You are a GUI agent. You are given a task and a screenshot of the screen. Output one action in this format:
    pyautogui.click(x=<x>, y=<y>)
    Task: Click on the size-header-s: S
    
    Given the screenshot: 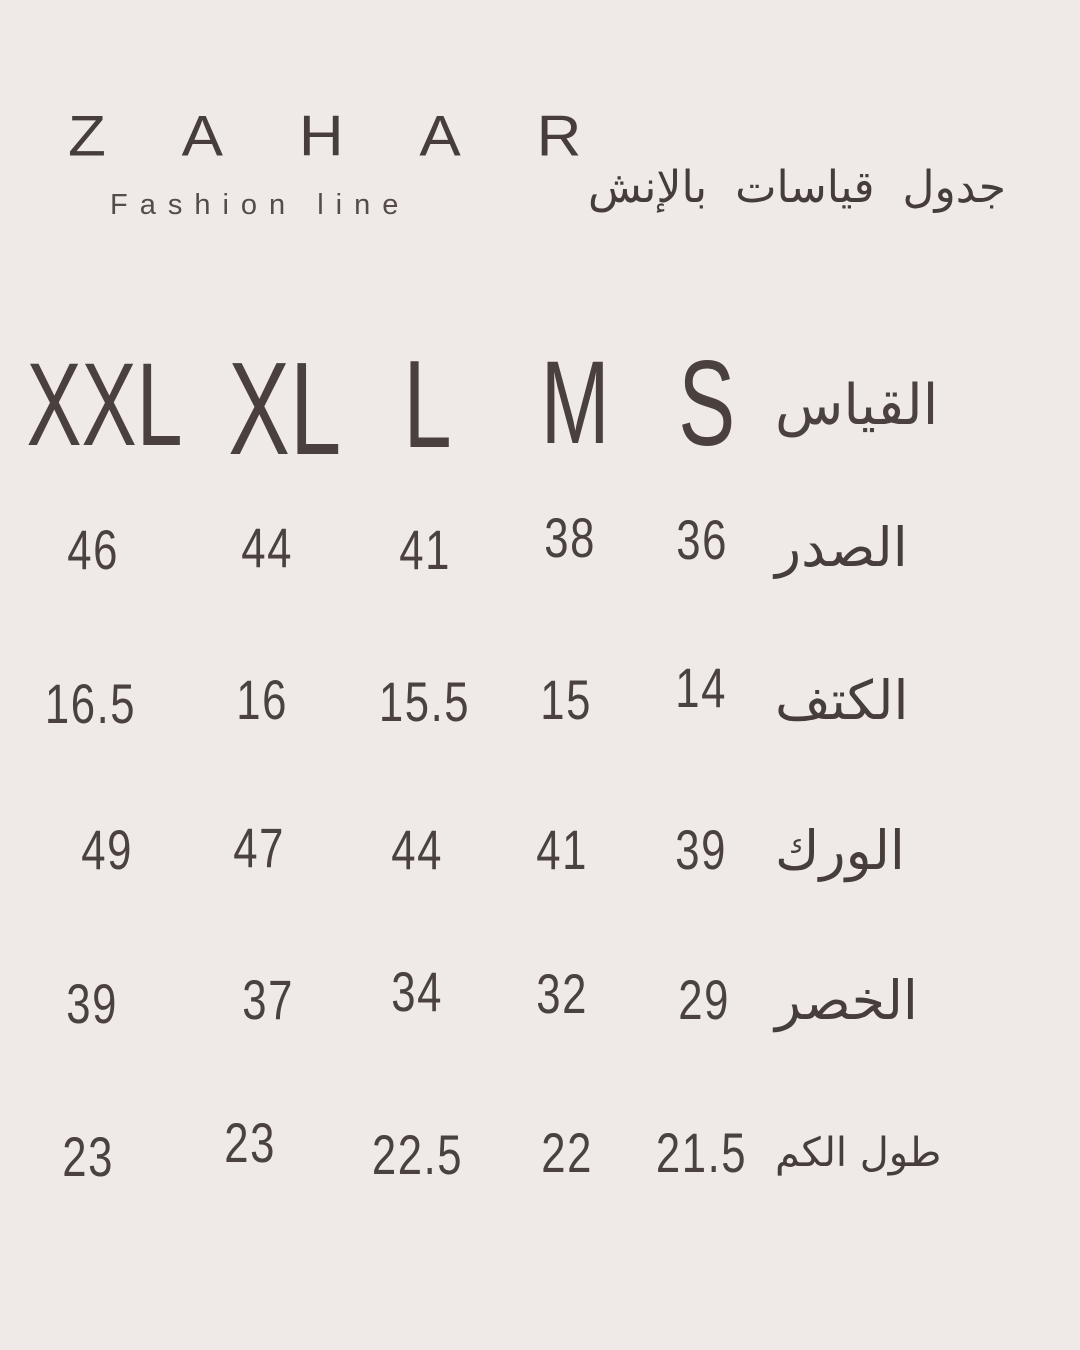 What is the action you would take?
    pyautogui.click(x=707, y=403)
    